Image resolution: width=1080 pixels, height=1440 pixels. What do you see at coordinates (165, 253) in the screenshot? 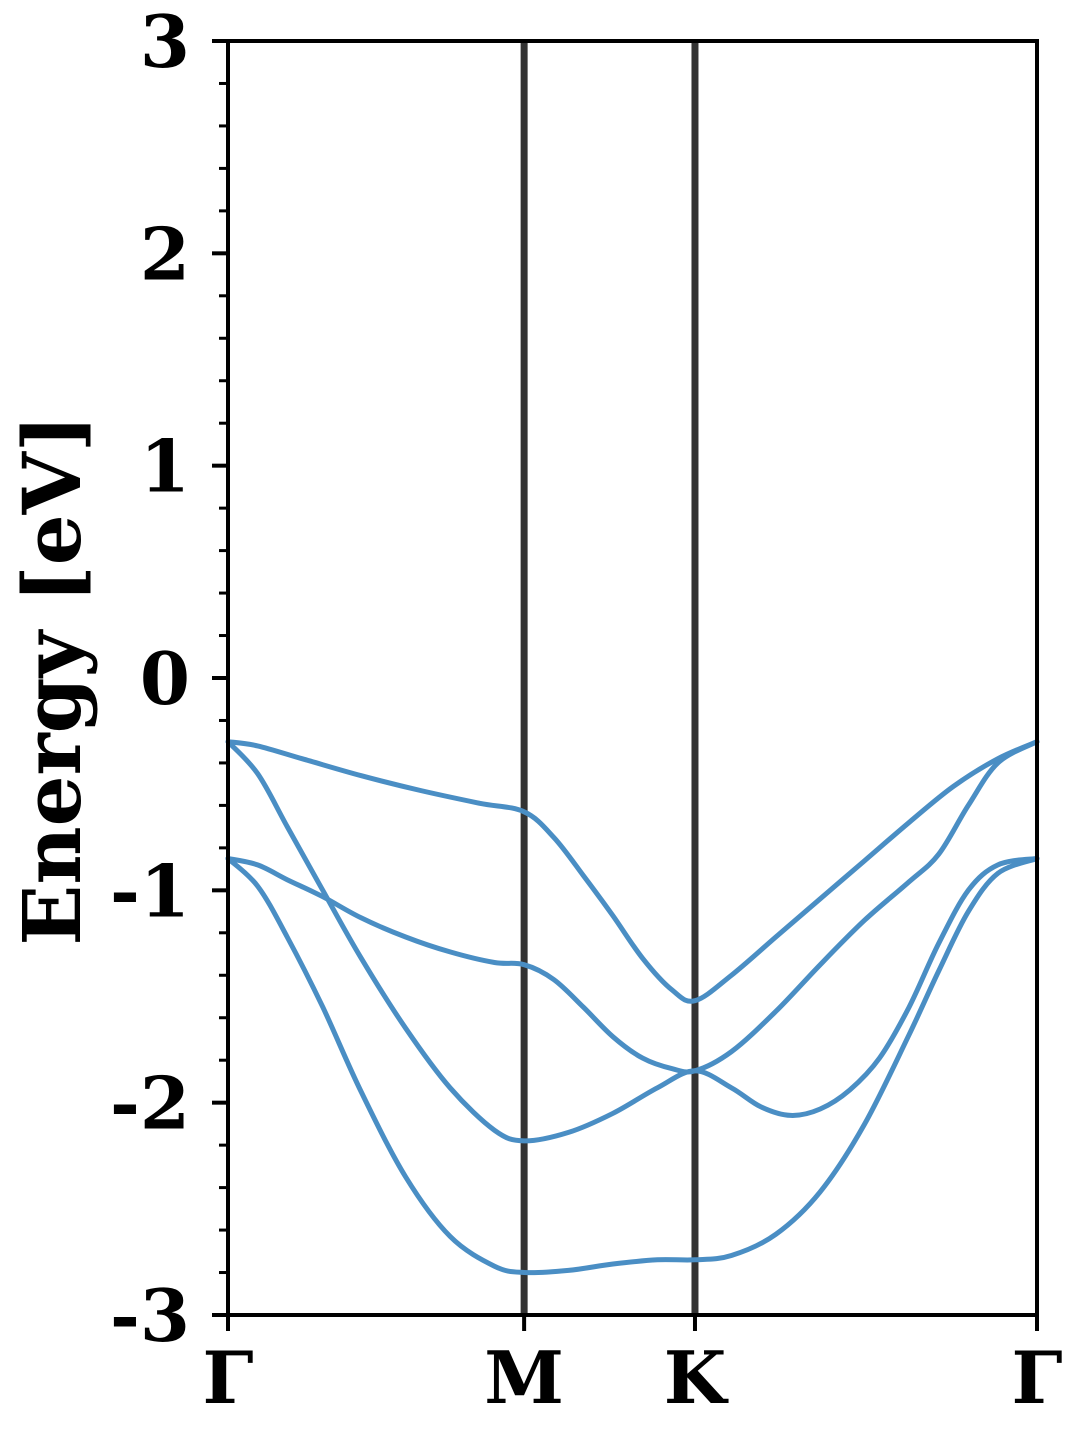
I see `y-tick-label: 2` at bounding box center [165, 253].